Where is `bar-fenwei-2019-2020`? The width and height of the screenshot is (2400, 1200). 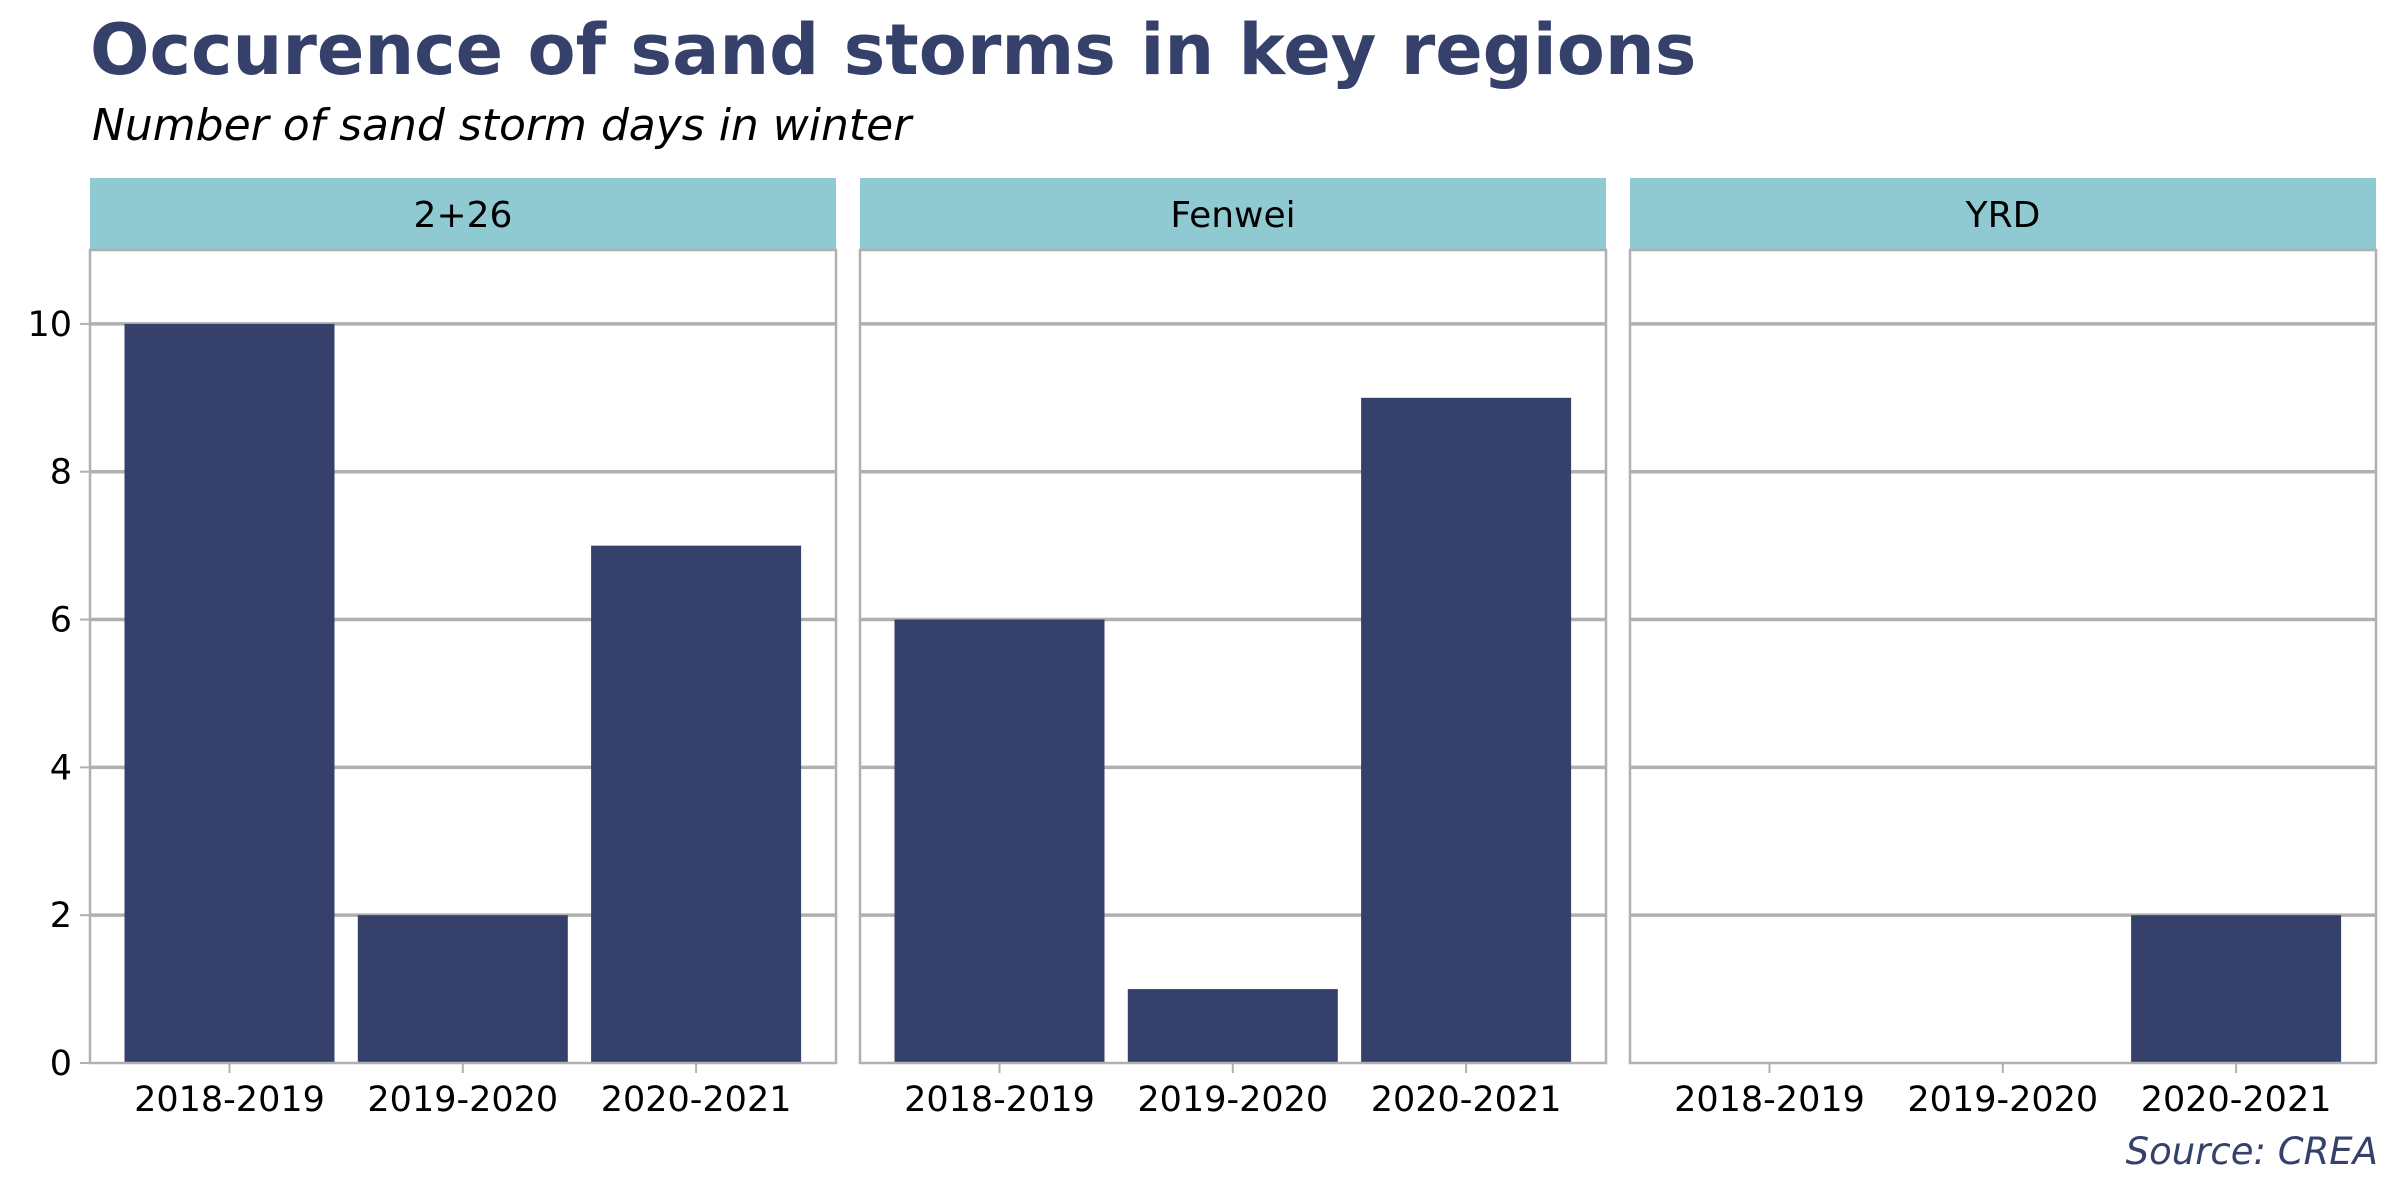
bar-fenwei-2019-2020 is located at coordinates (1232, 1026).